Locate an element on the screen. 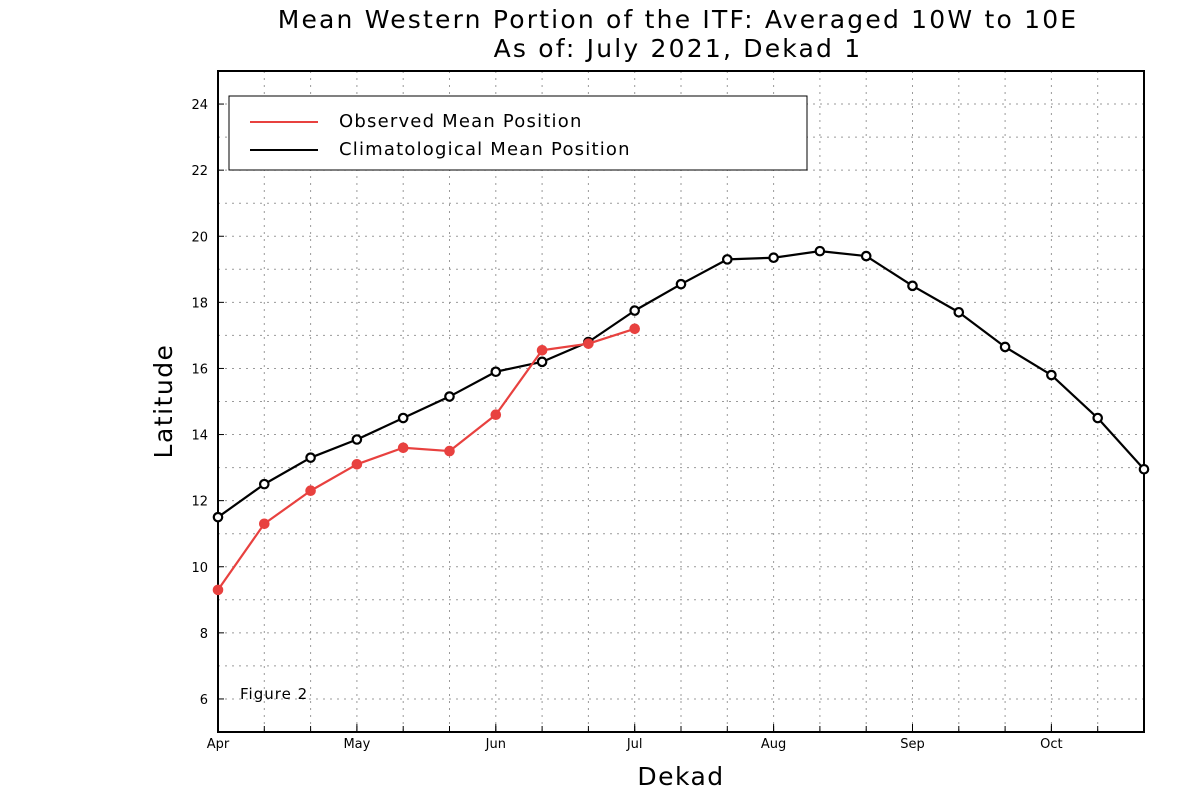 The image size is (1200, 800). chart-subtitle: As of: July 2021, Dekad 1 is located at coordinates (678, 48).